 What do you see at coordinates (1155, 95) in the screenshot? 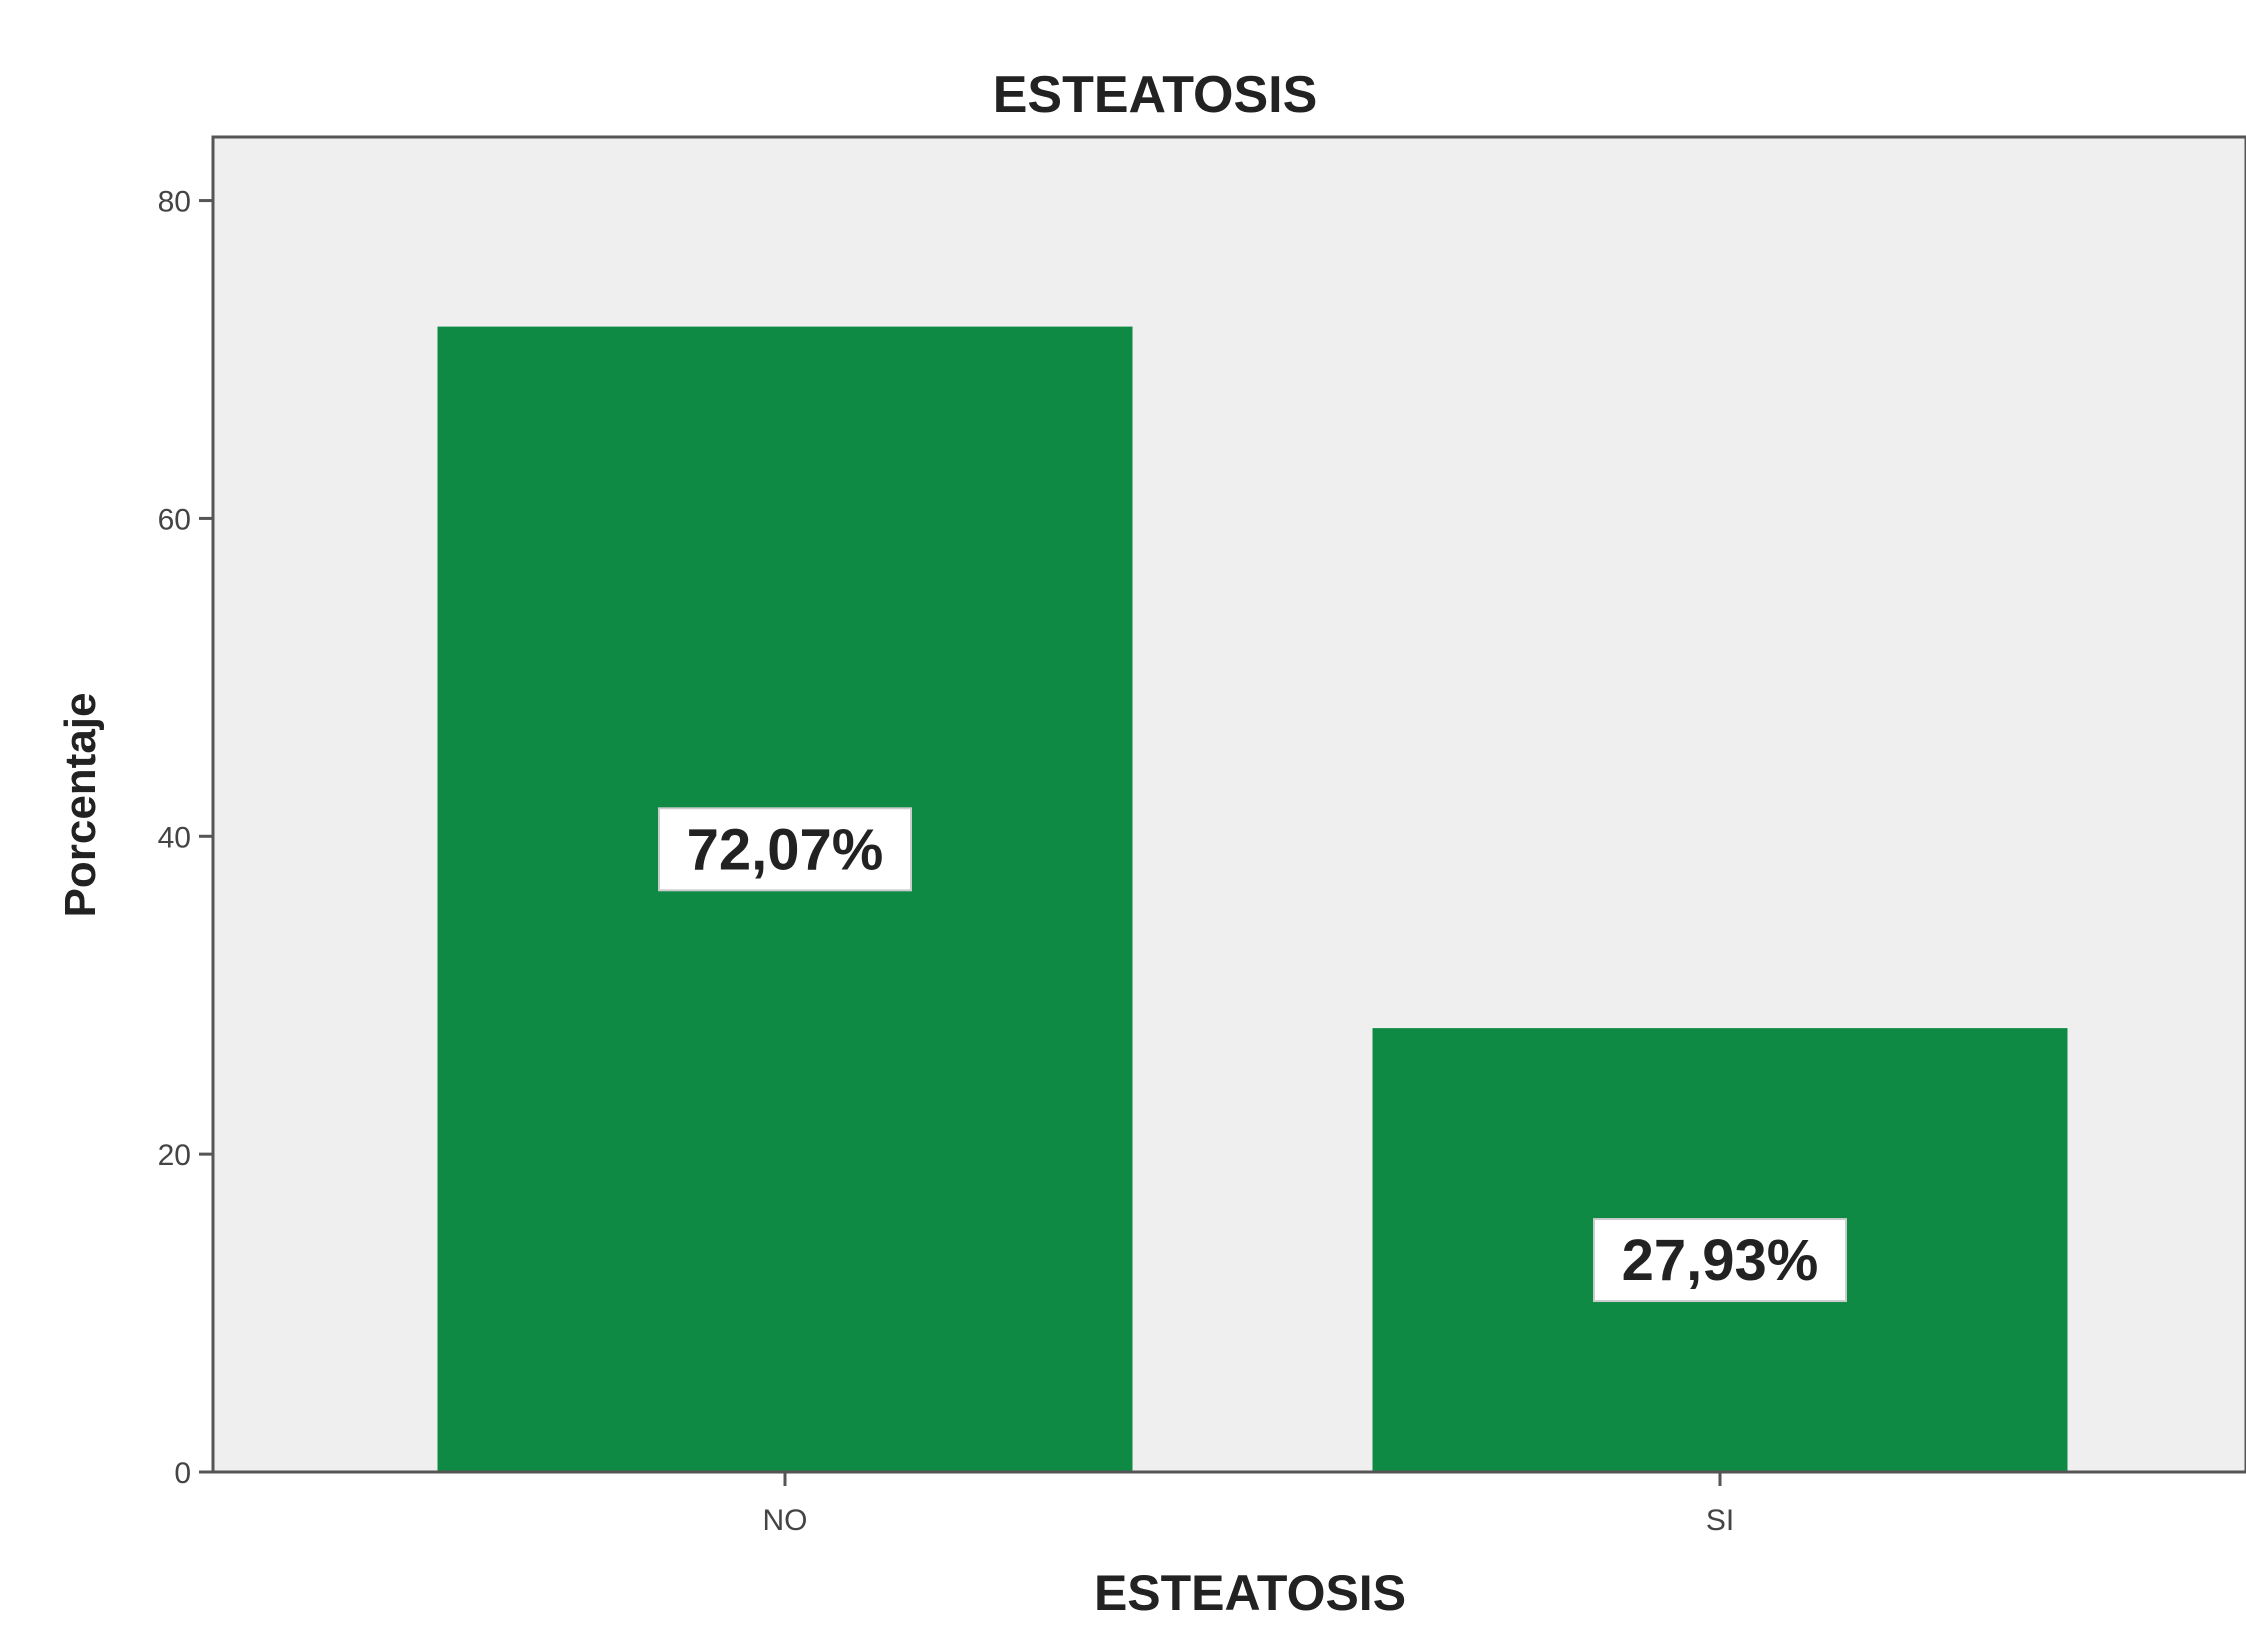
I see `chart-title: ESTEATOSIS` at bounding box center [1155, 95].